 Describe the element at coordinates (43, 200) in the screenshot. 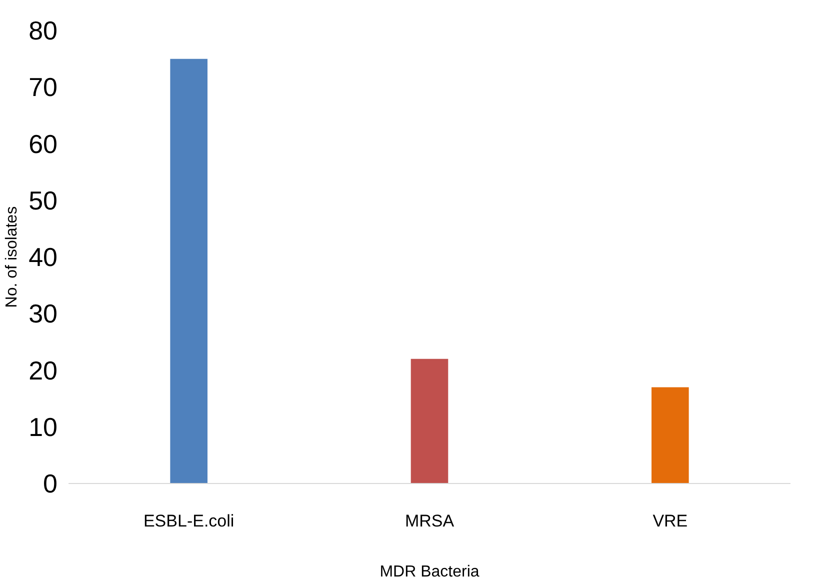

I see `y-tick-label: 50` at that location.